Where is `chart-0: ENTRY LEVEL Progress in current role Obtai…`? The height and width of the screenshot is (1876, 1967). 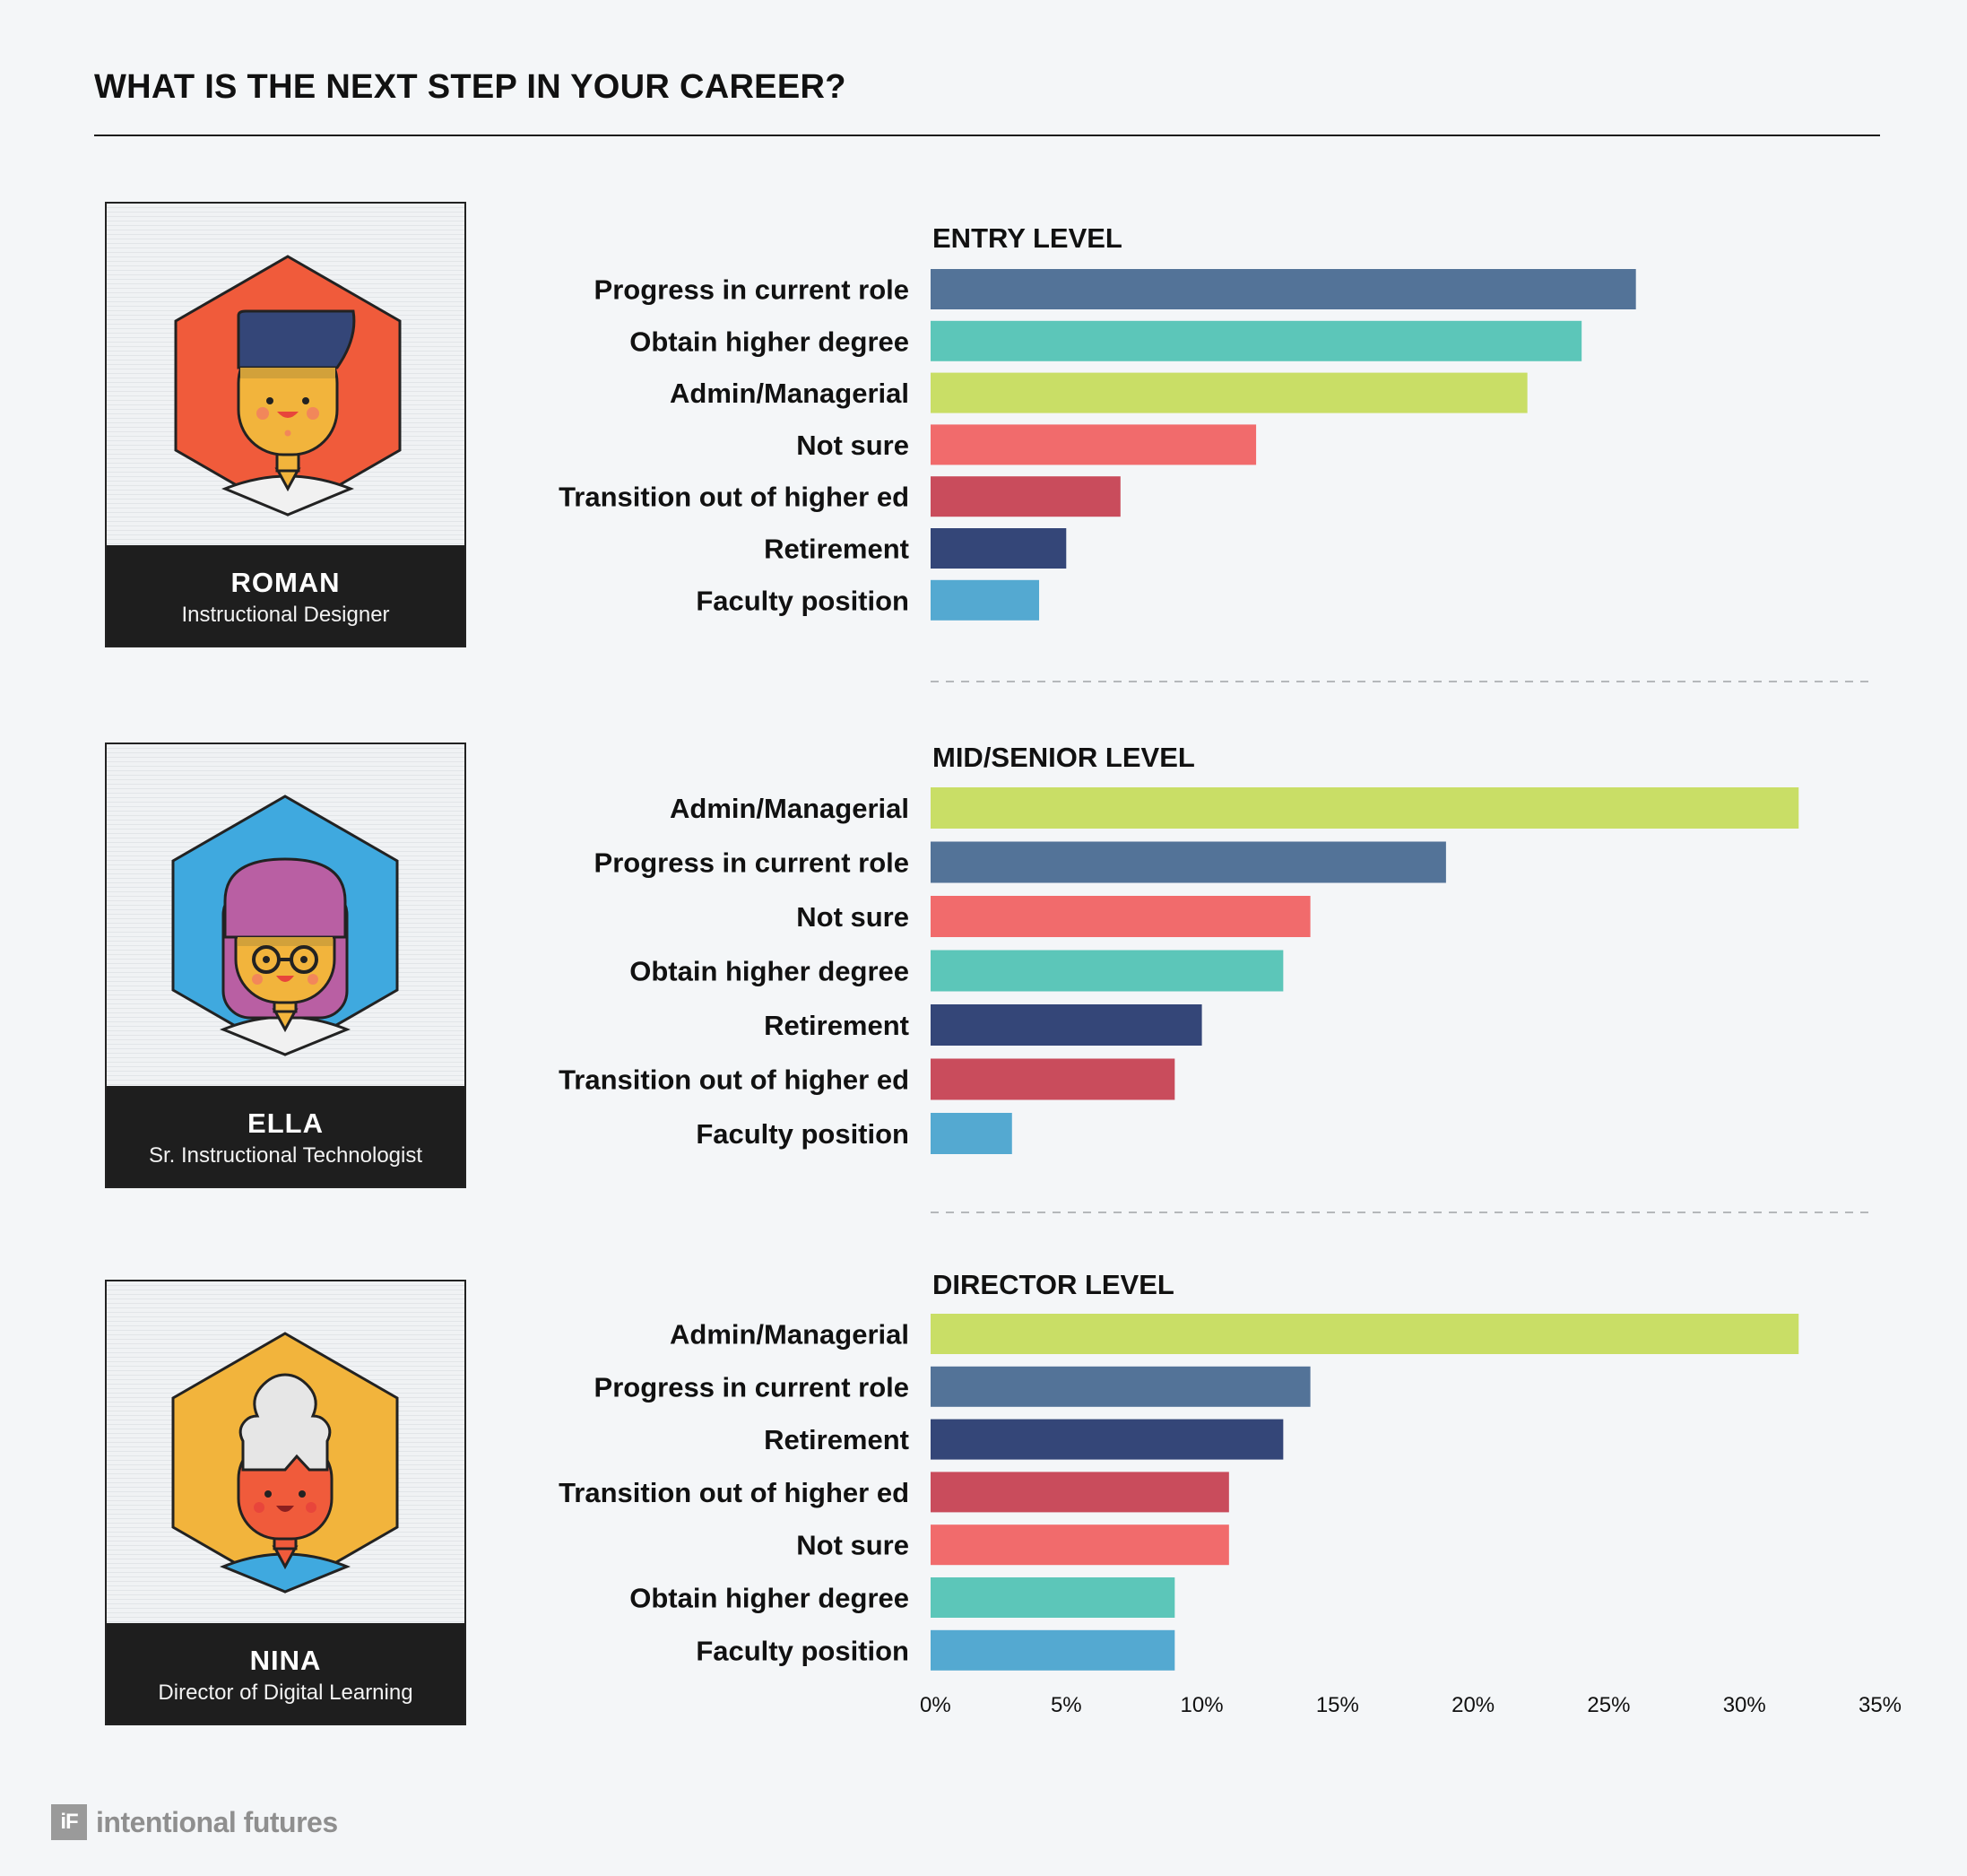
chart-0: ENTRY LEVEL Progress in current role Obtai… is located at coordinates (1097, 421).